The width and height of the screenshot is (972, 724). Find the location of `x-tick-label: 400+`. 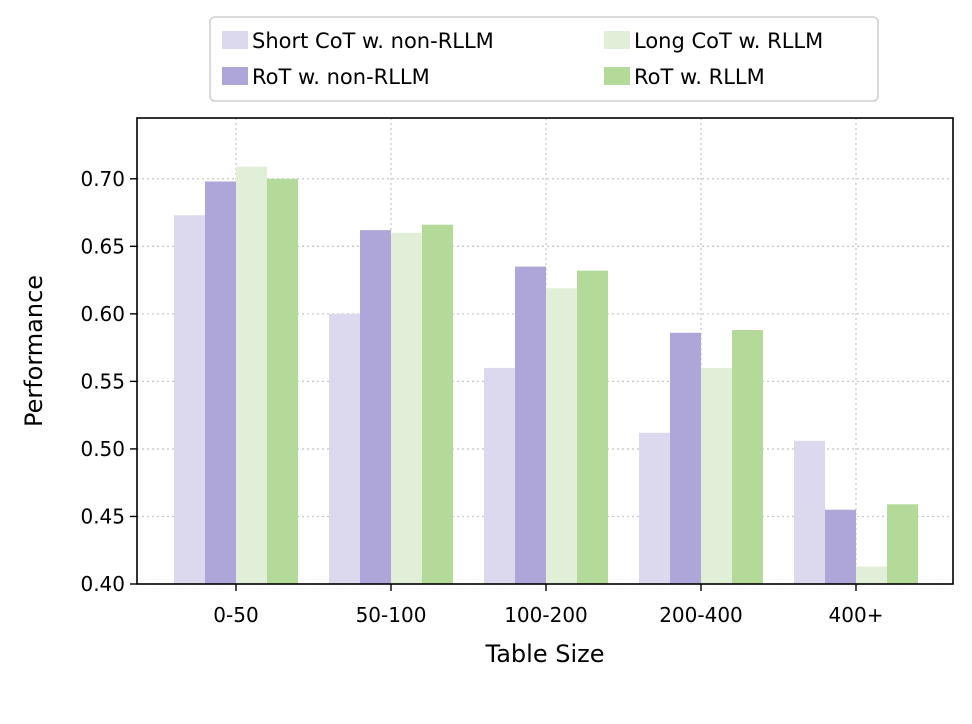

x-tick-label: 400+ is located at coordinates (856, 615).